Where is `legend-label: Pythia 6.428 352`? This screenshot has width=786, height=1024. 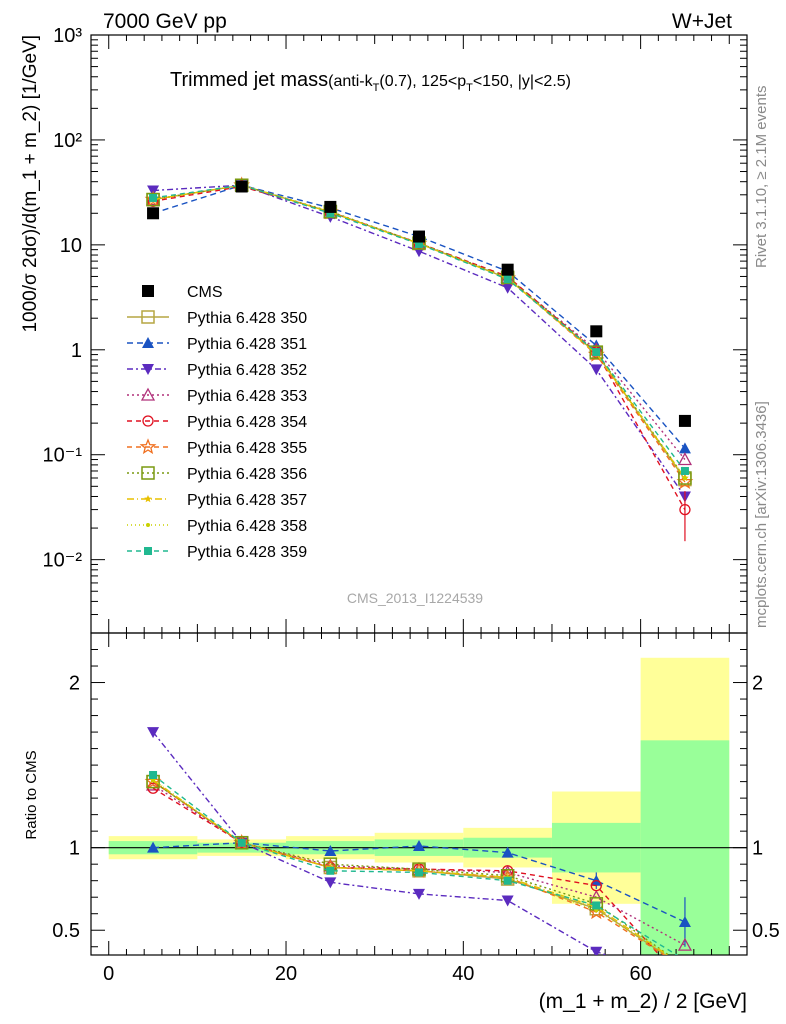
legend-label: Pythia 6.428 352 is located at coordinates (247, 370).